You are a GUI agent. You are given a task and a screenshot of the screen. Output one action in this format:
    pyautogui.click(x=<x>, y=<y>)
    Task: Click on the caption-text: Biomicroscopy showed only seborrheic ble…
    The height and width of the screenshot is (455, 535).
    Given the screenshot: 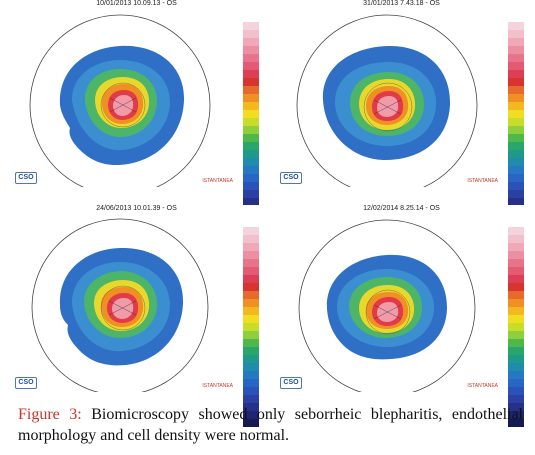 What is the action you would take?
    pyautogui.click(x=271, y=425)
    